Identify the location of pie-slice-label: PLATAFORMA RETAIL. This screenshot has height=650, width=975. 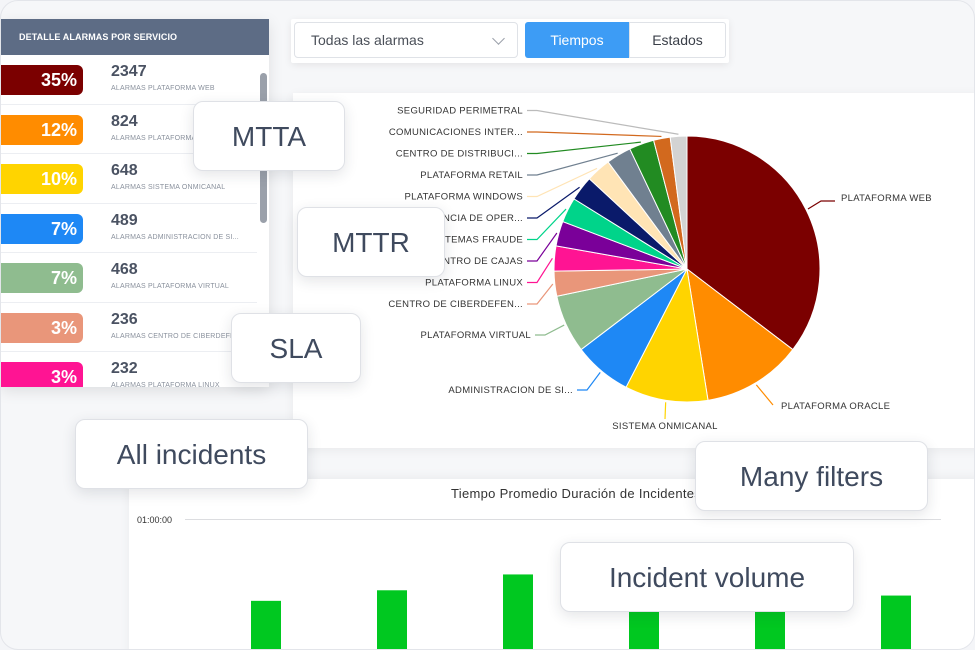
(471, 175).